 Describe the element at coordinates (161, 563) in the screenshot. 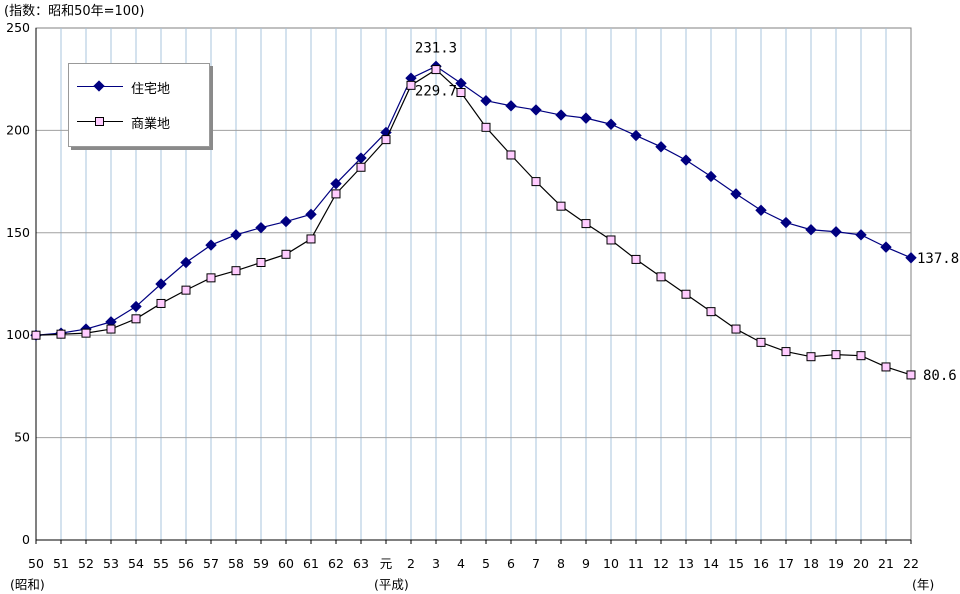

I see `x-tick-label: 55` at that location.